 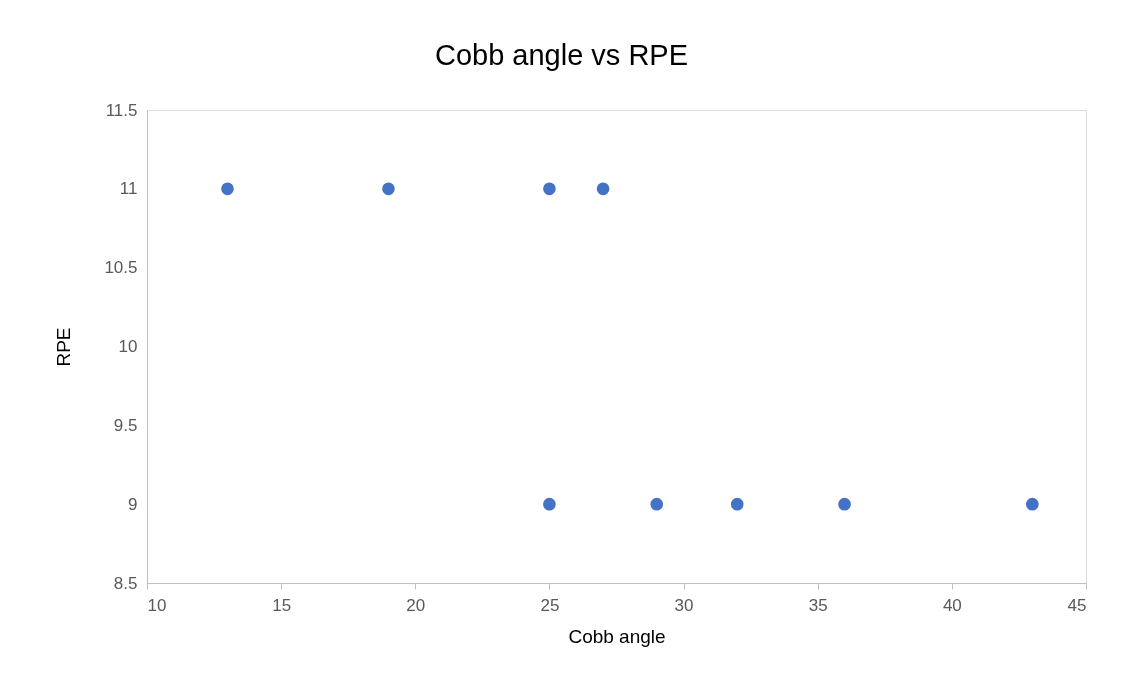 I want to click on y-tick-label: 10.5, so click(x=121, y=268).